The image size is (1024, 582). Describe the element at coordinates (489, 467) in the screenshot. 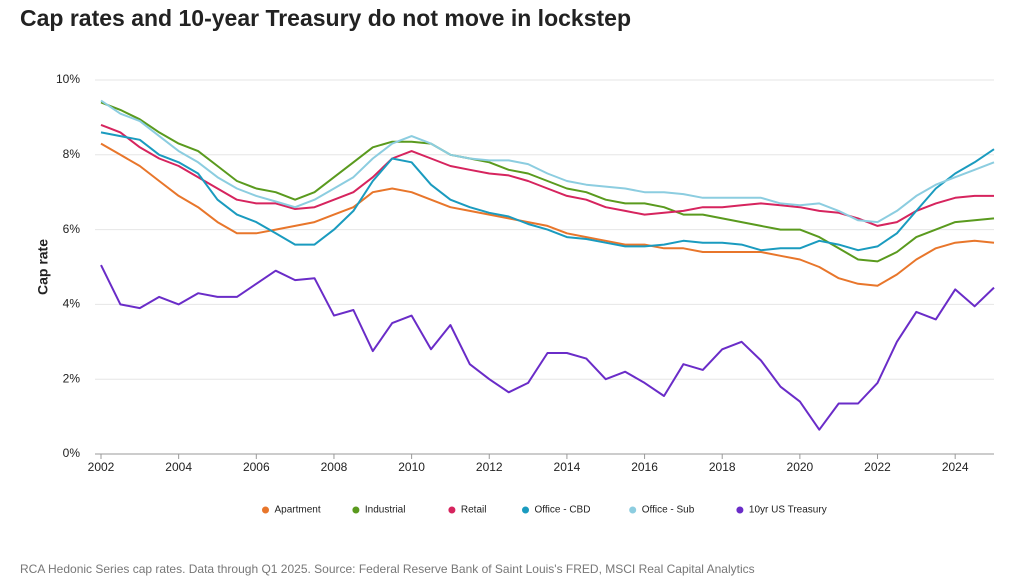

I see `x-tick-label: 2012` at that location.